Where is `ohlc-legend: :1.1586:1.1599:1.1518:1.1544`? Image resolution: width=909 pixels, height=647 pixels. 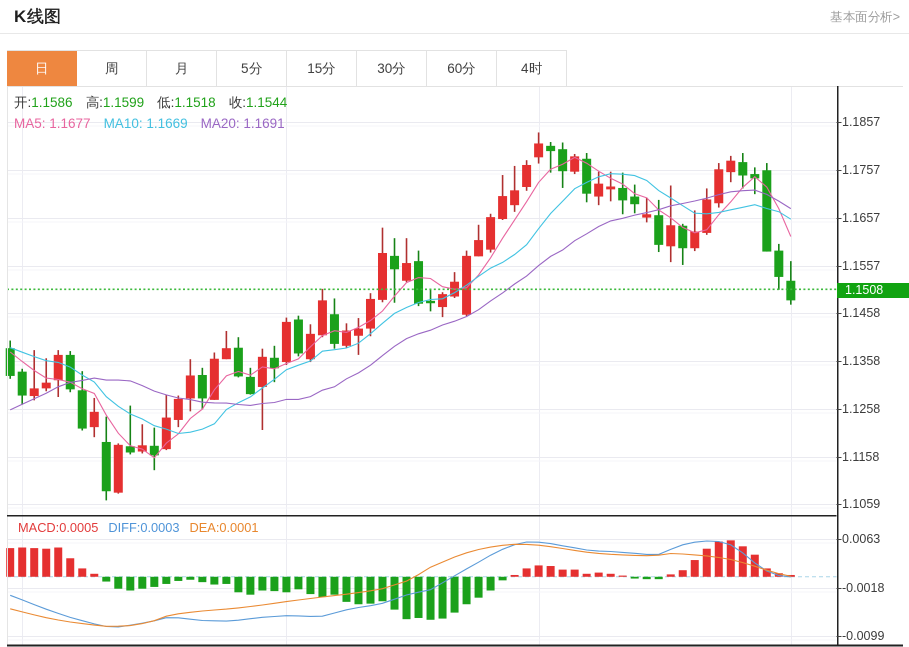 ohlc-legend: :1.1586:1.1599:1.1518:1.1544 is located at coordinates (157, 102).